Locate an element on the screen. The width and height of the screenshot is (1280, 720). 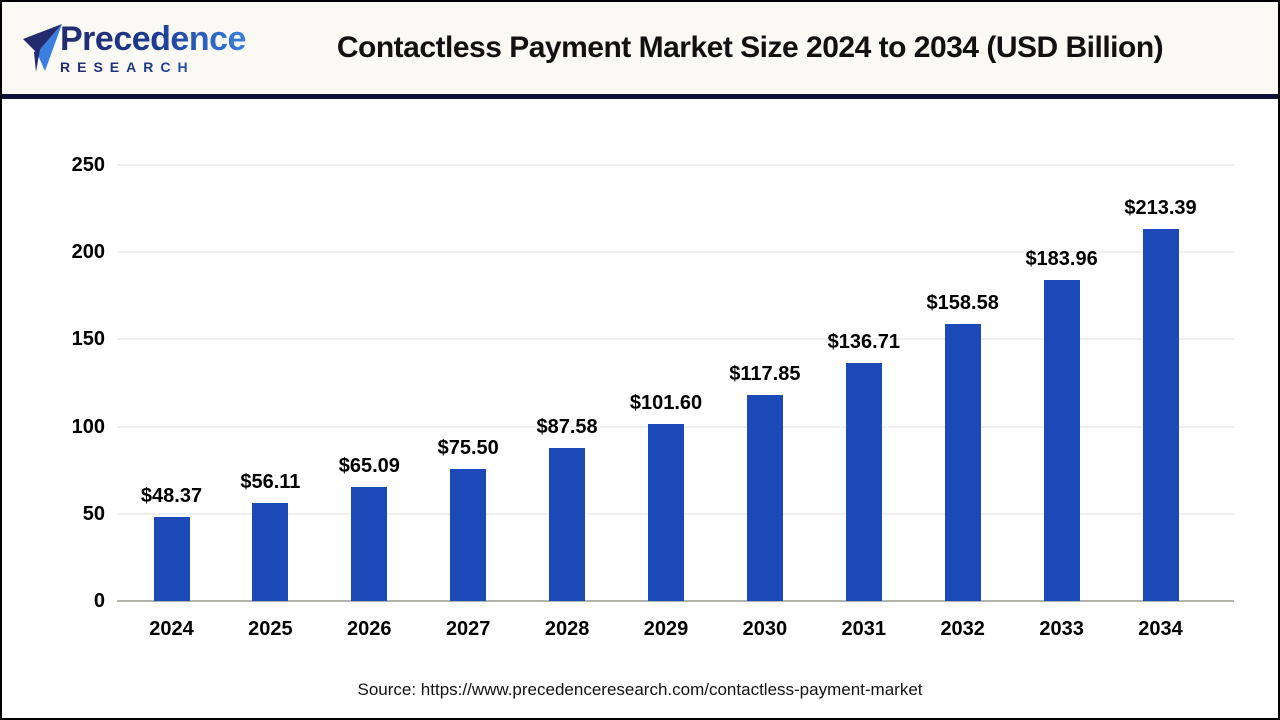
x-axis-label-2033: 2033 is located at coordinates (1061, 629).